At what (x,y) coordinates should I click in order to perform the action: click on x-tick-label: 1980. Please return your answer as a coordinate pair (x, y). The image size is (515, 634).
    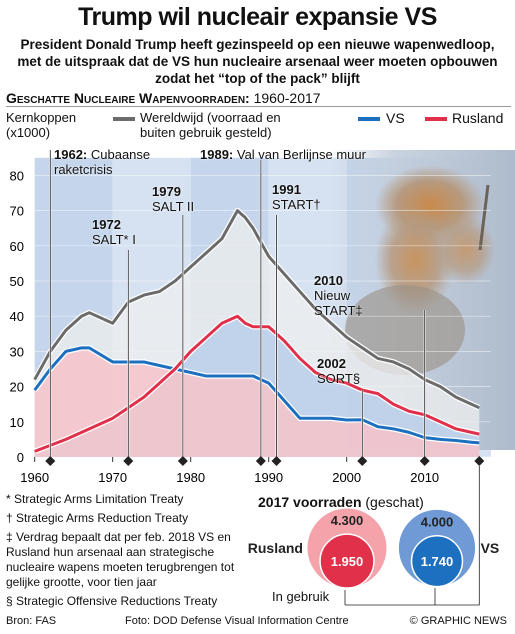
    Looking at the image, I should click on (190, 477).